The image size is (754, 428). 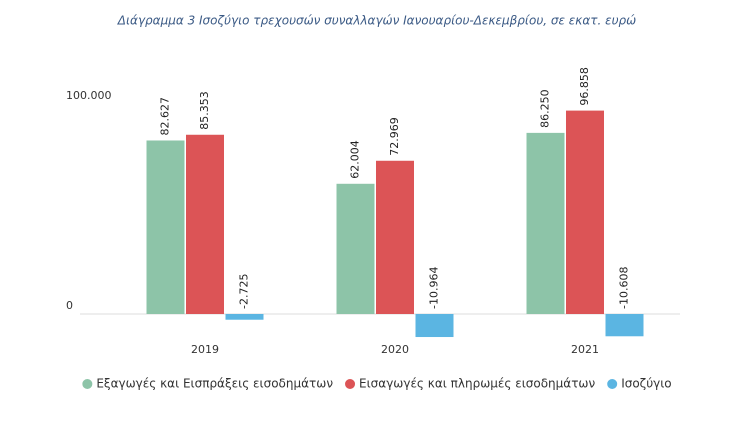 I want to click on x-tick-label: 2019, so click(x=205, y=349).